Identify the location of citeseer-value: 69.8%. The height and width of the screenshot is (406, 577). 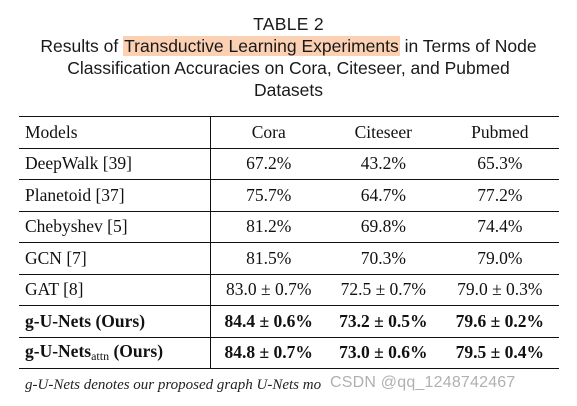
(383, 227).